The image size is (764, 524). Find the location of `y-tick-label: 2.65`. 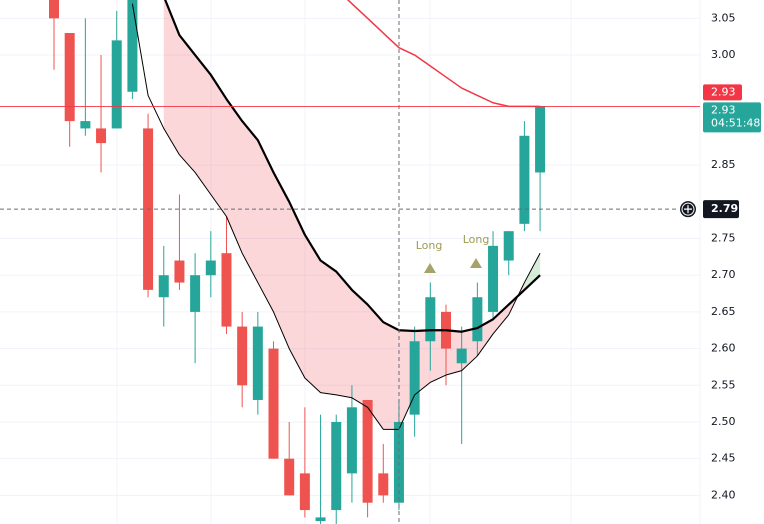

y-tick-label: 2.65 is located at coordinates (723, 311).